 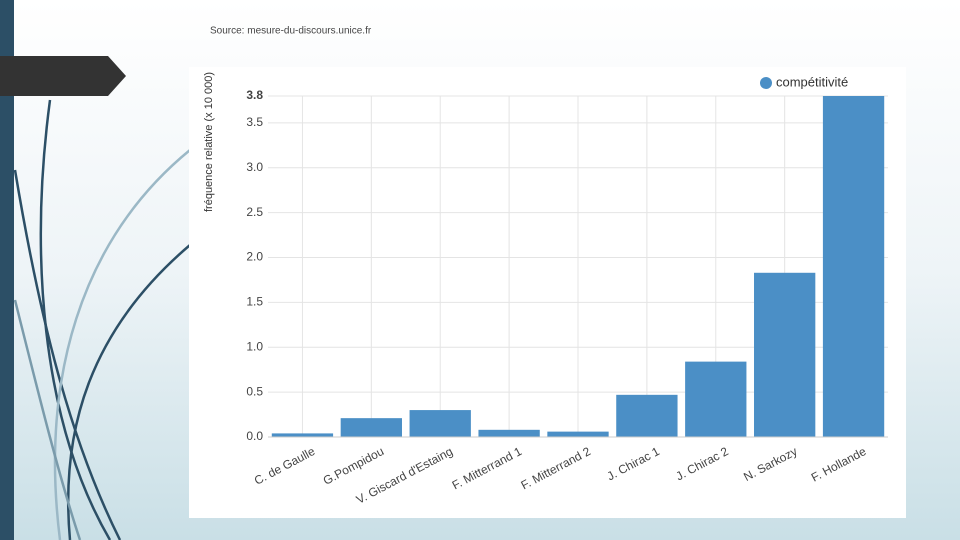 I want to click on source-note: Source: mesure-du-discours.unice.fr, so click(x=291, y=31).